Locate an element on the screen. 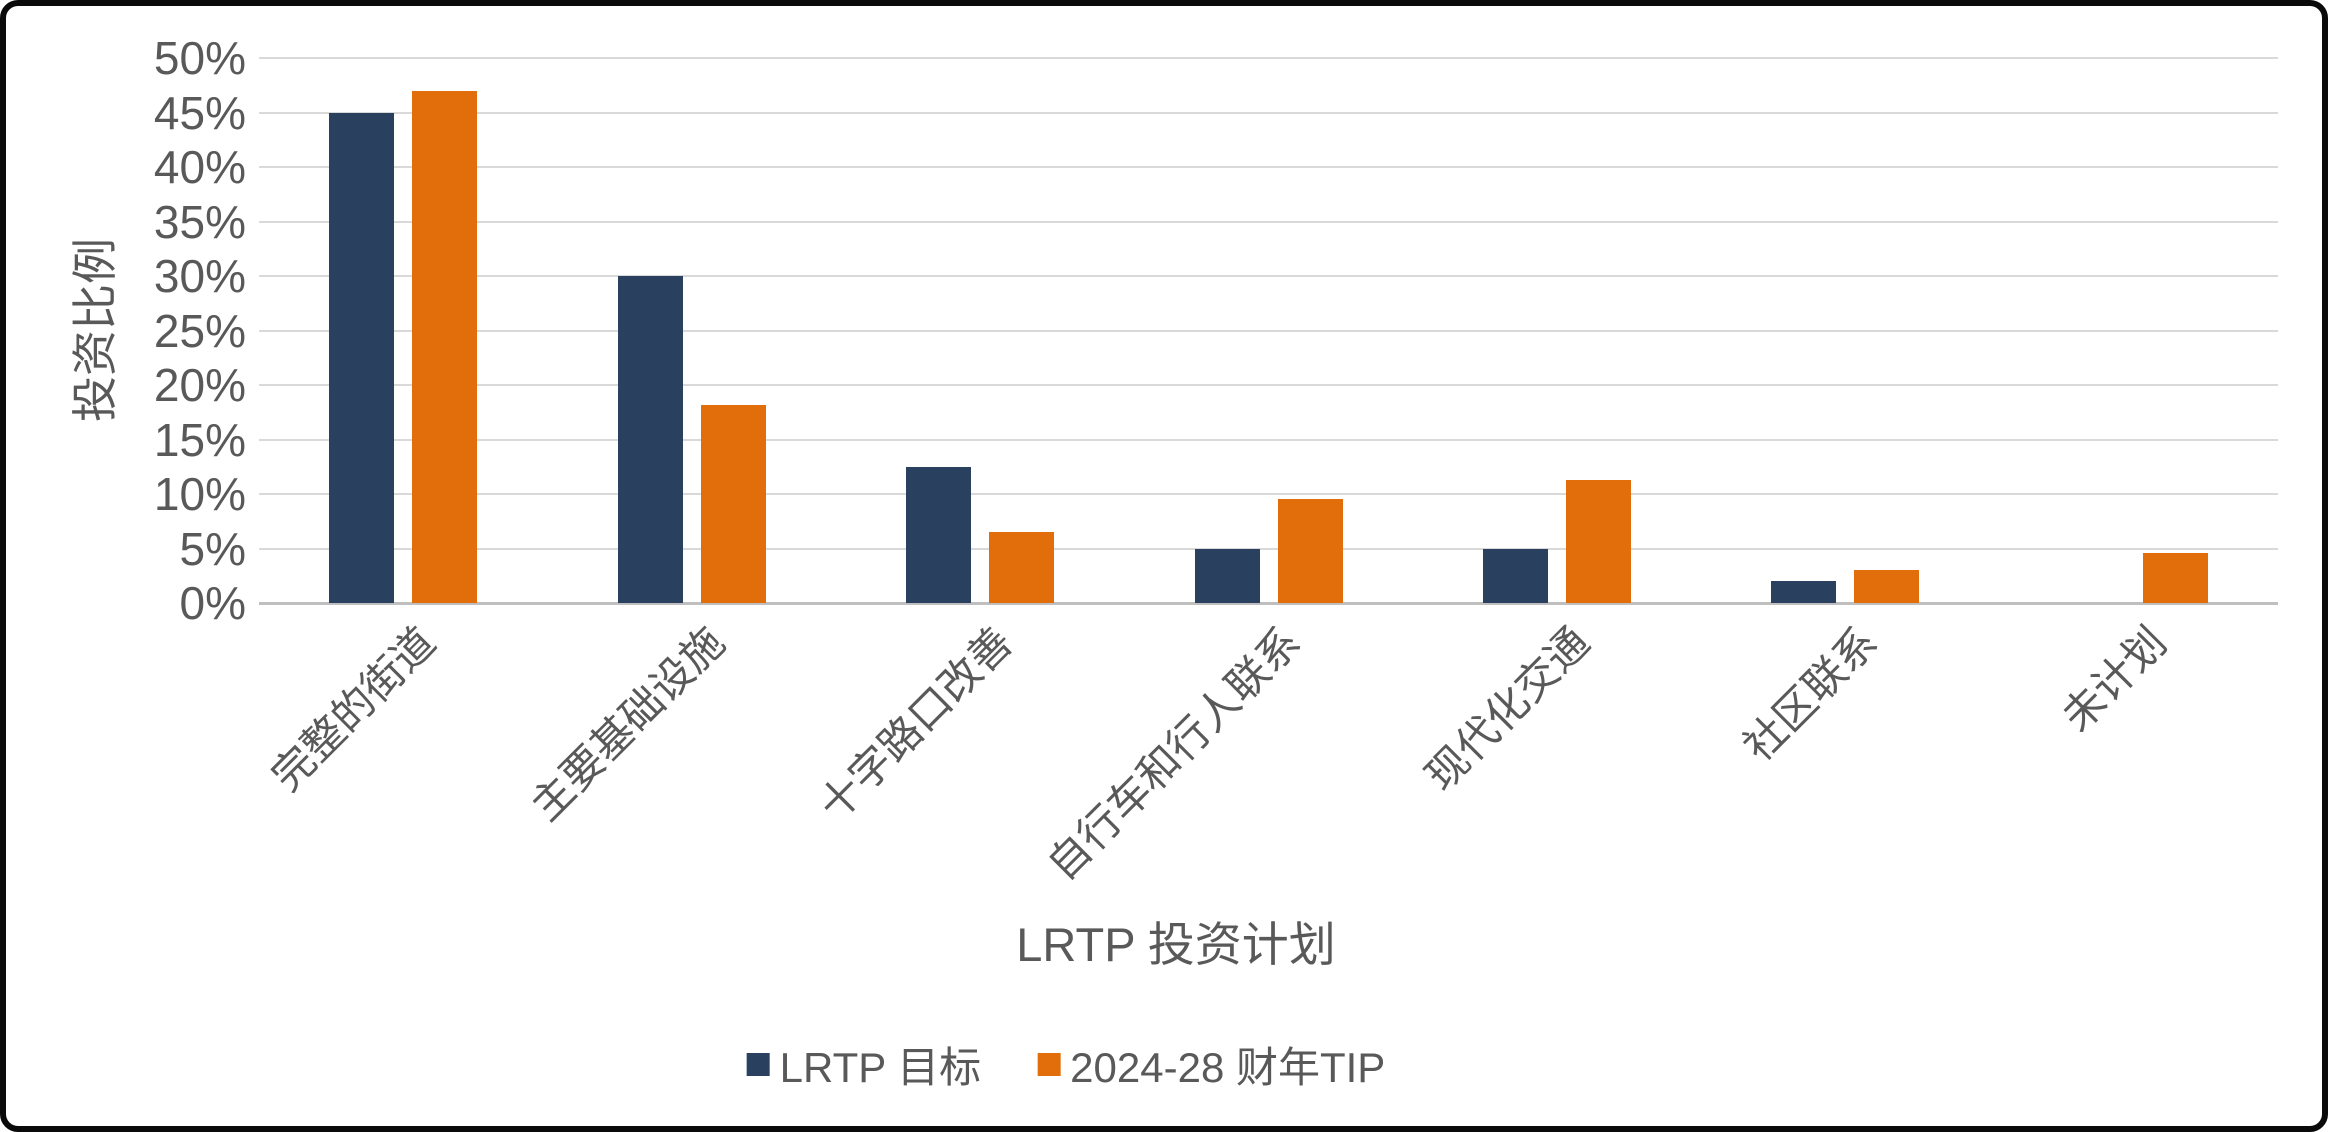 This screenshot has height=1132, width=2328. legend-item-0: LRTP 目标 is located at coordinates (864, 1064).